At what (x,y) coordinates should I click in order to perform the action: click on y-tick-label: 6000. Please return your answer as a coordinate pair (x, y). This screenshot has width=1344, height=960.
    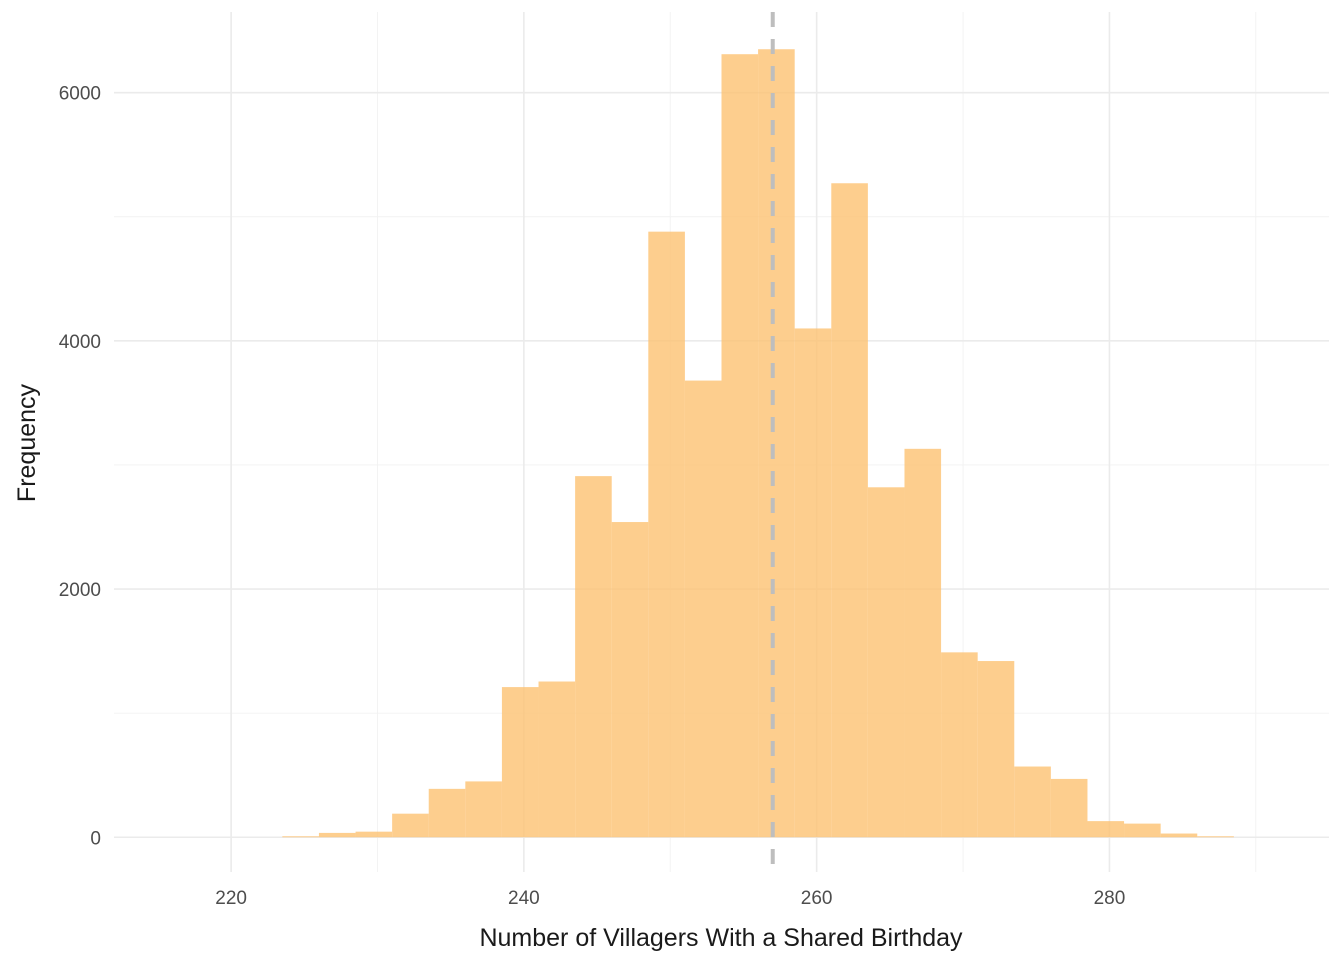
    Looking at the image, I should click on (80, 94).